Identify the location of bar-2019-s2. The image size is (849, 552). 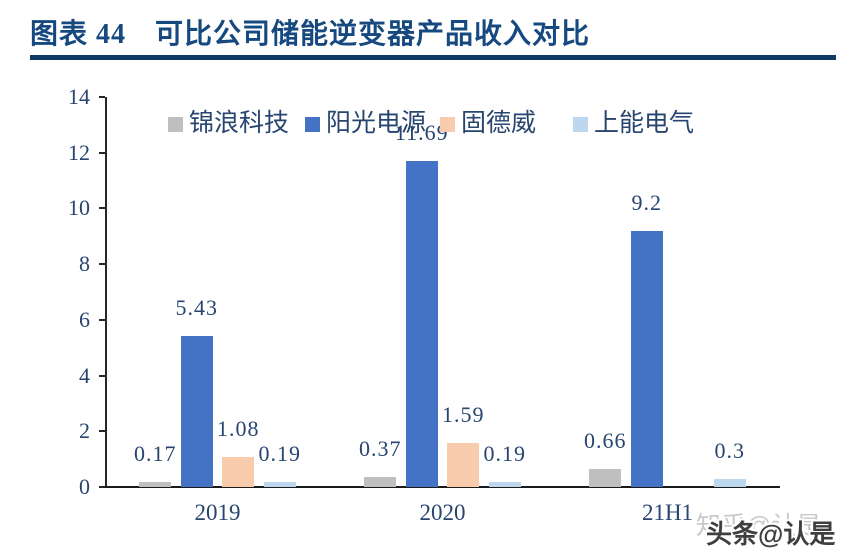
(238, 471).